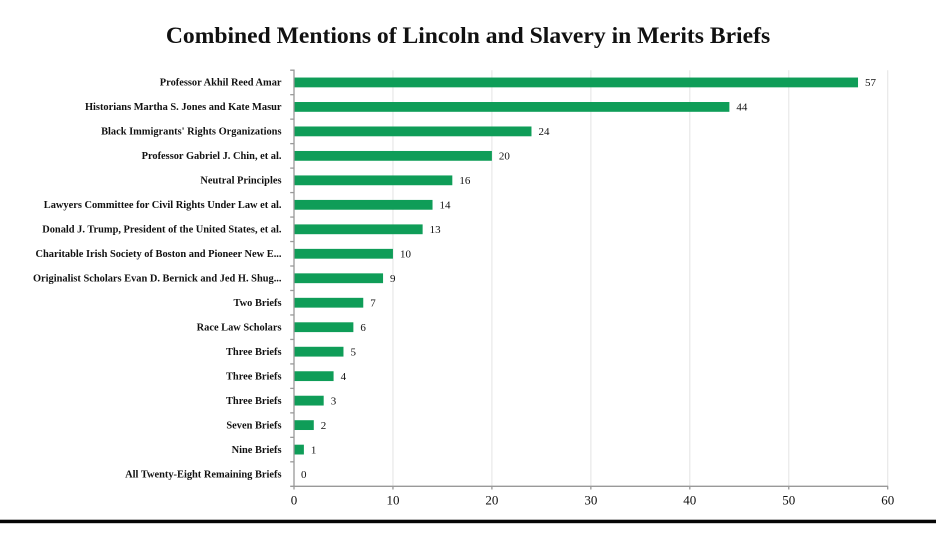 This screenshot has height=533, width=936. I want to click on svg-text: 9, so click(393, 279).